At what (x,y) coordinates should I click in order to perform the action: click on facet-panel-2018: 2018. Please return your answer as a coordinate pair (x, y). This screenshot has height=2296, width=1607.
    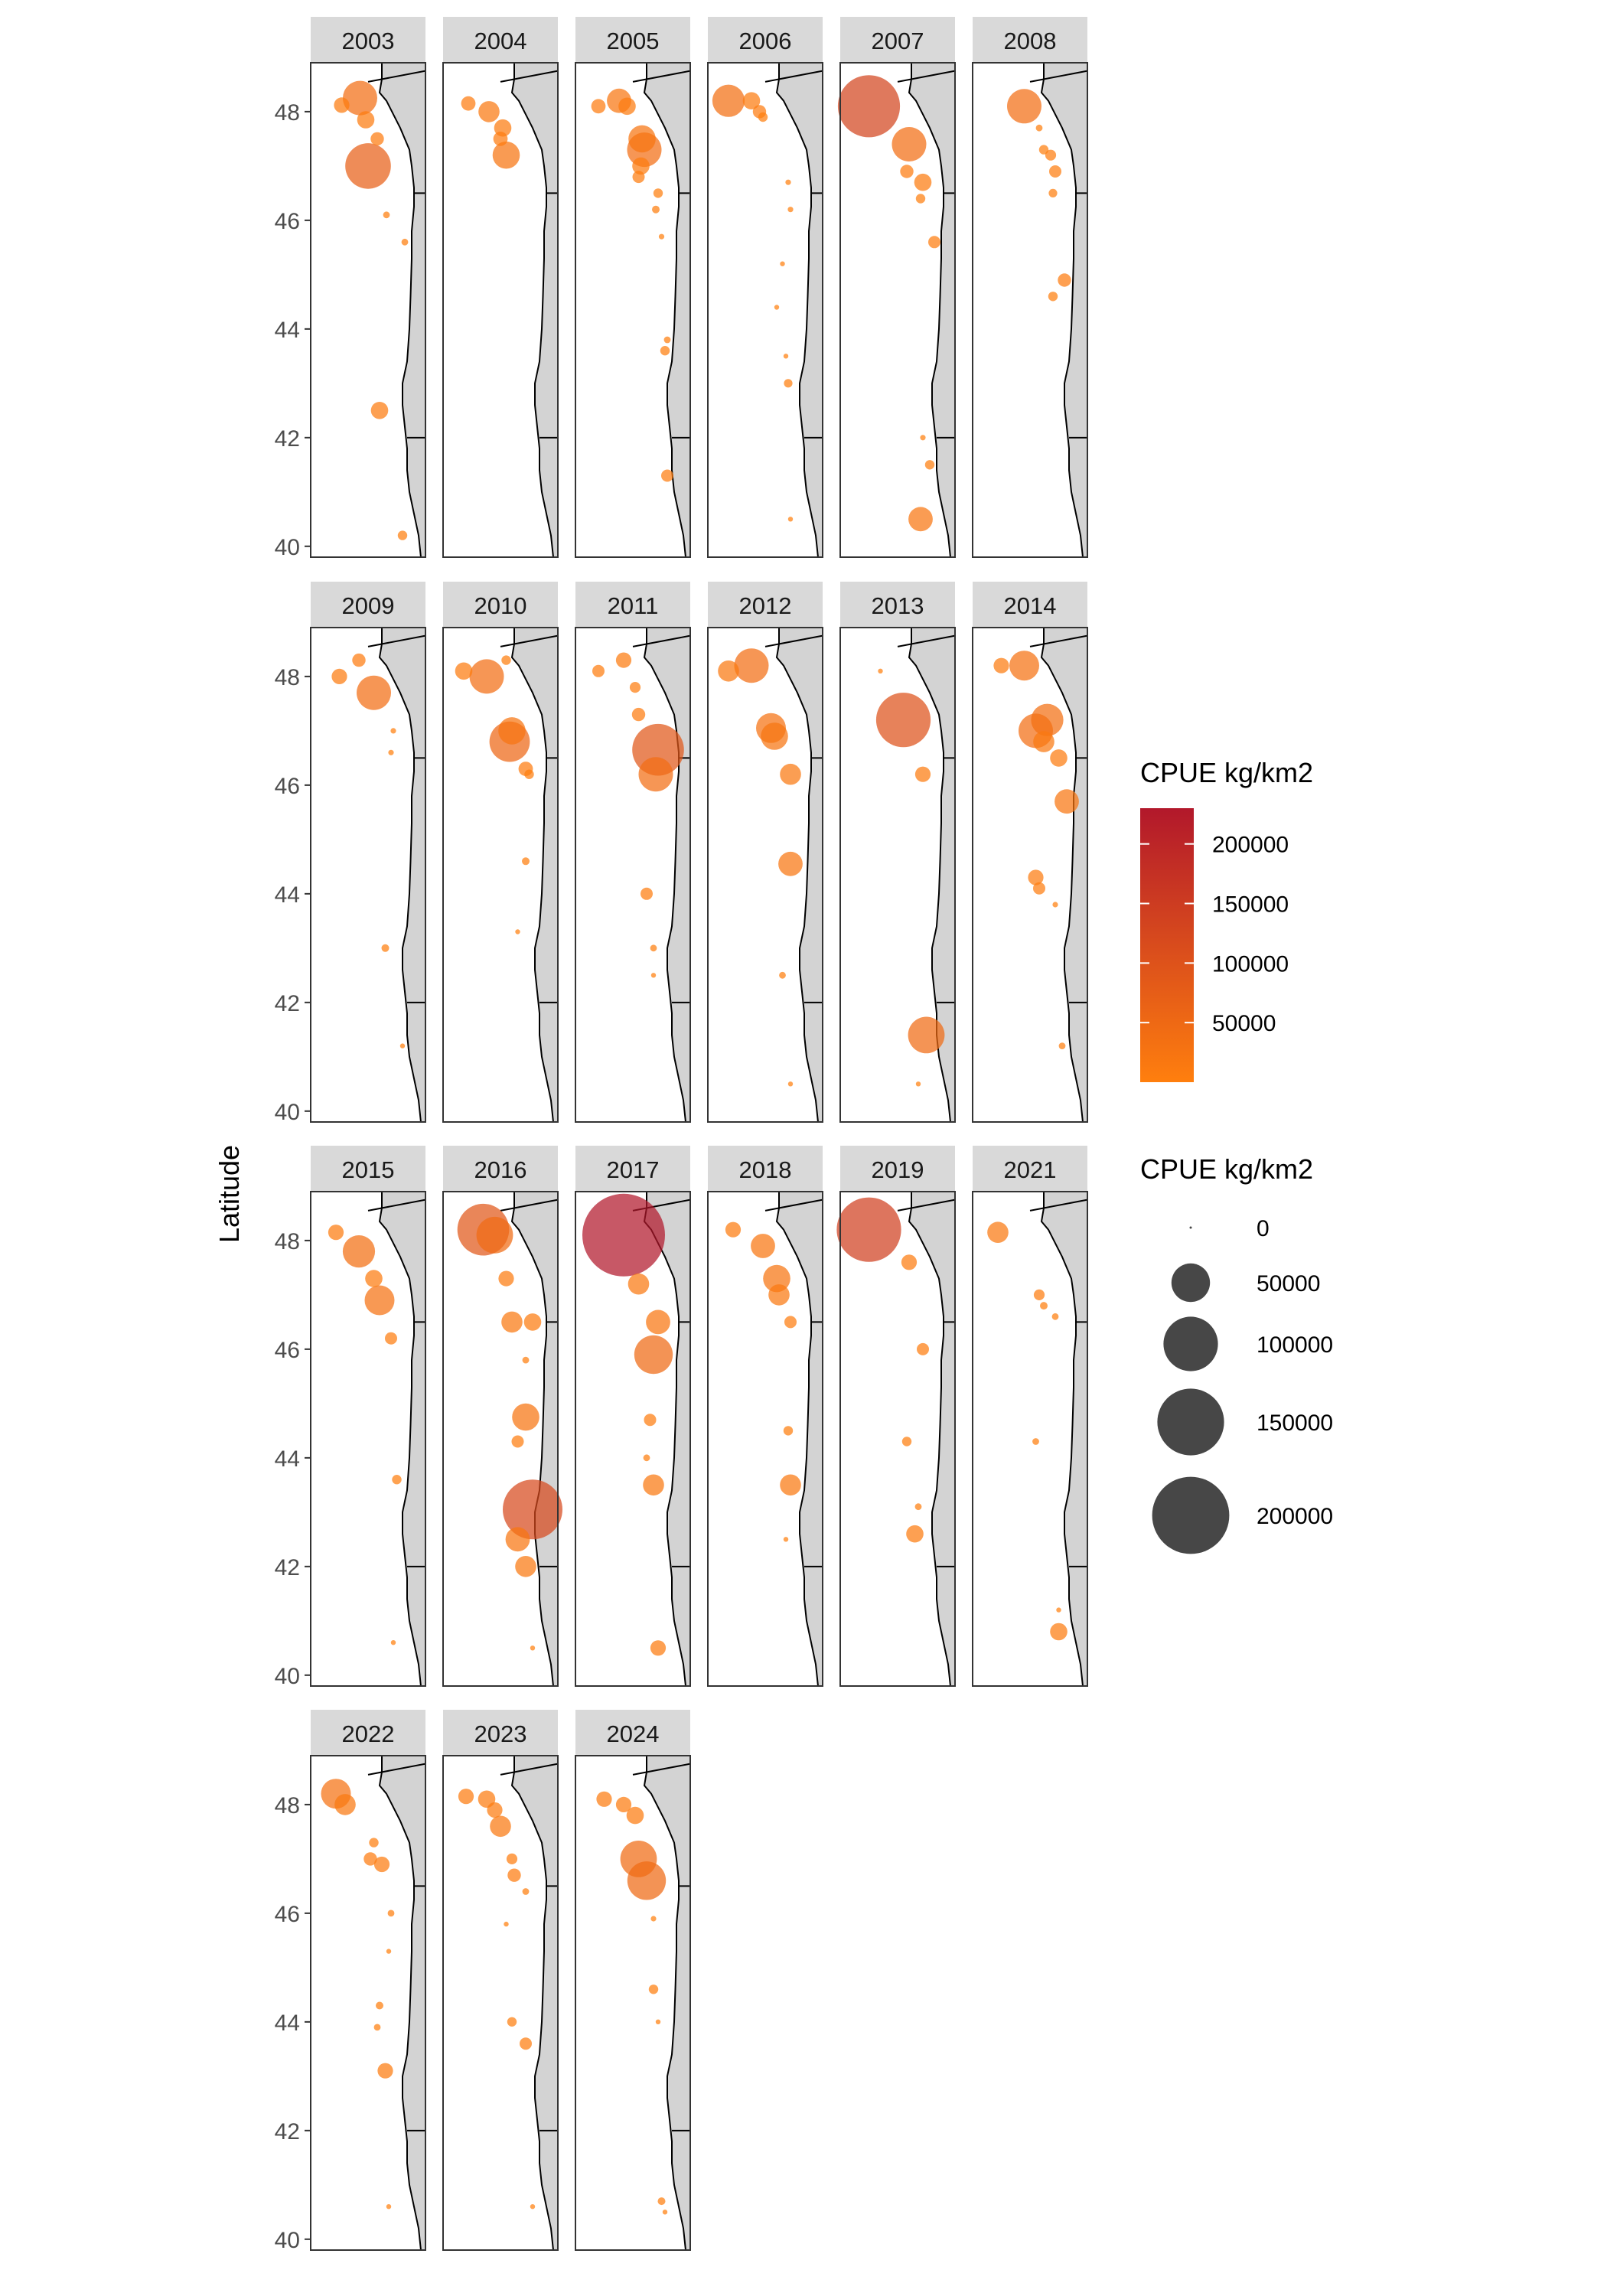
    Looking at the image, I should click on (765, 1416).